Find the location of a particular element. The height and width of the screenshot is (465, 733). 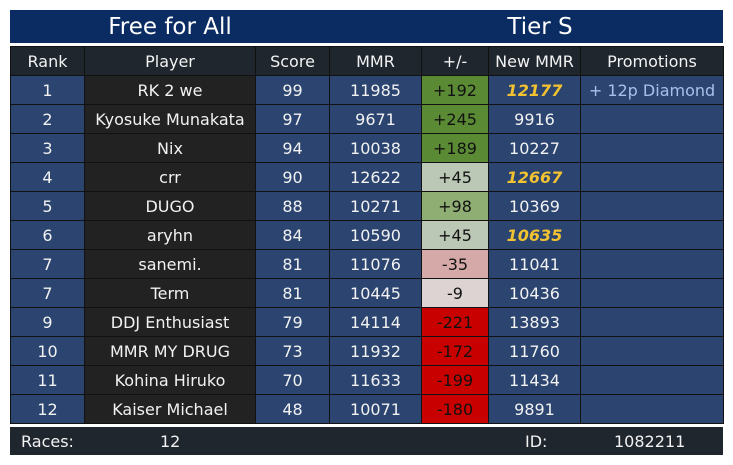

event-id: 1082211 is located at coordinates (650, 441).